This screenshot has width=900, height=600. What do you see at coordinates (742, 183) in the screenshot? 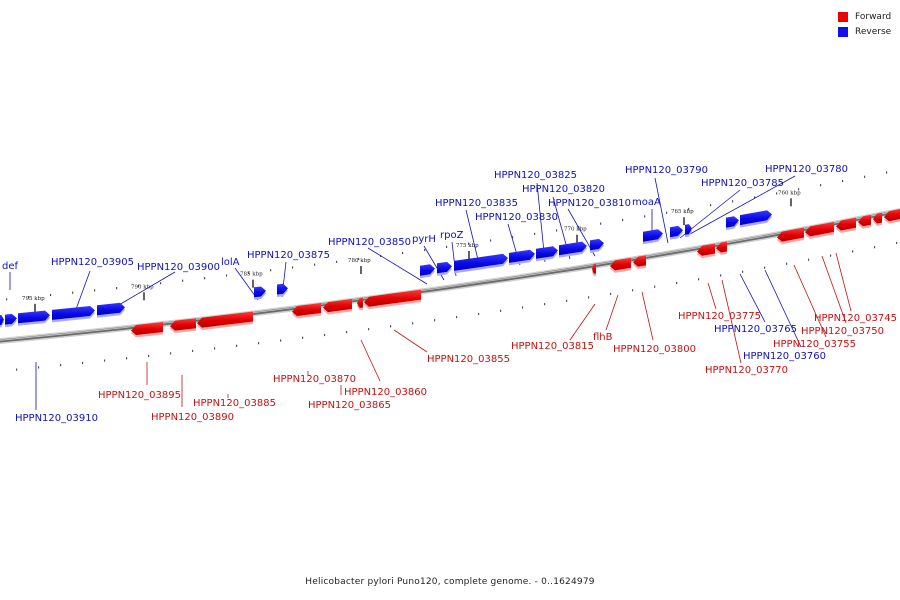
I see `gene-label: HPPN120_03785` at bounding box center [742, 183].